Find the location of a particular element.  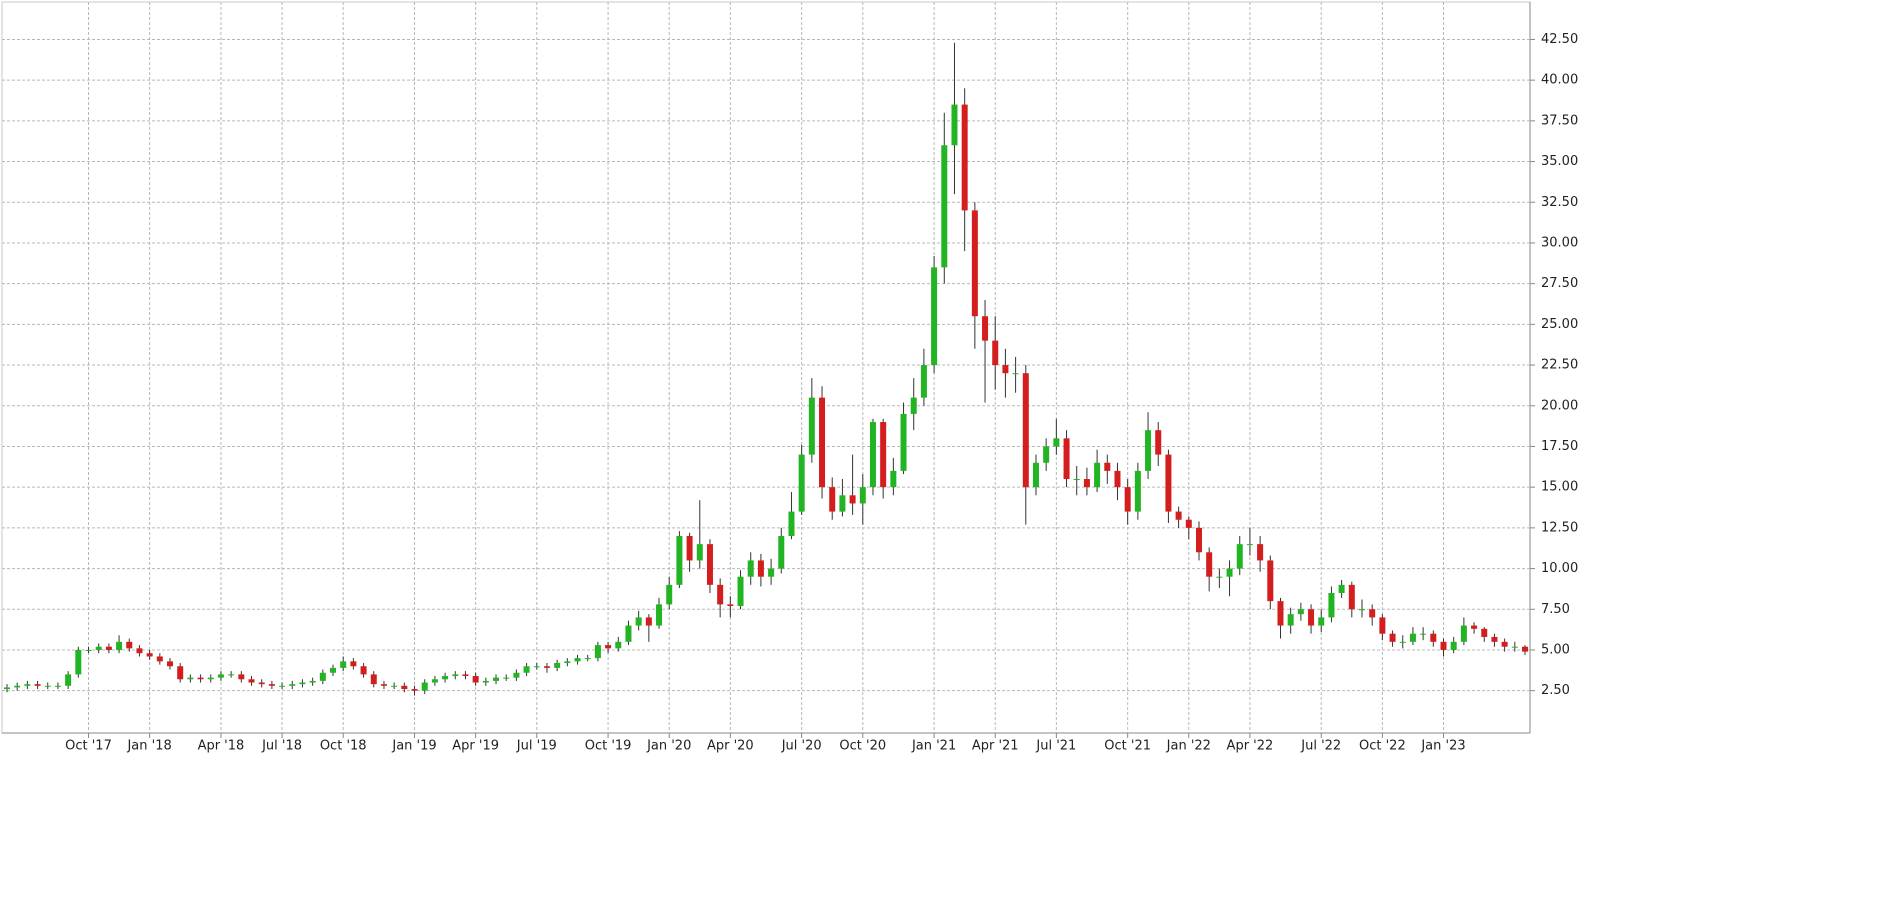

y-tick-label: 42.50 is located at coordinates (1559, 39).